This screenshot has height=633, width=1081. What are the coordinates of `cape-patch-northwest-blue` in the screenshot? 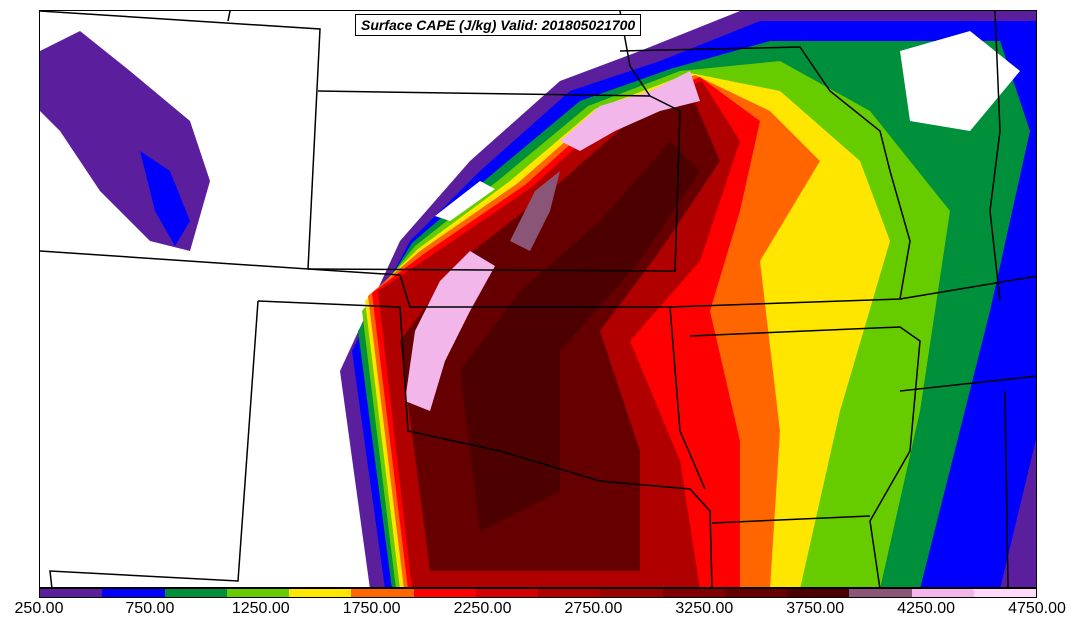 It's located at (165, 198).